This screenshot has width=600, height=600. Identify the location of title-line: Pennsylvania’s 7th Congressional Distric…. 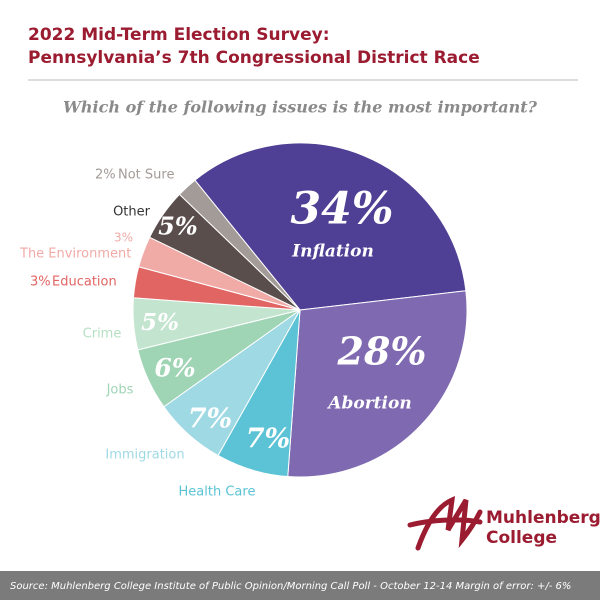
(254, 58).